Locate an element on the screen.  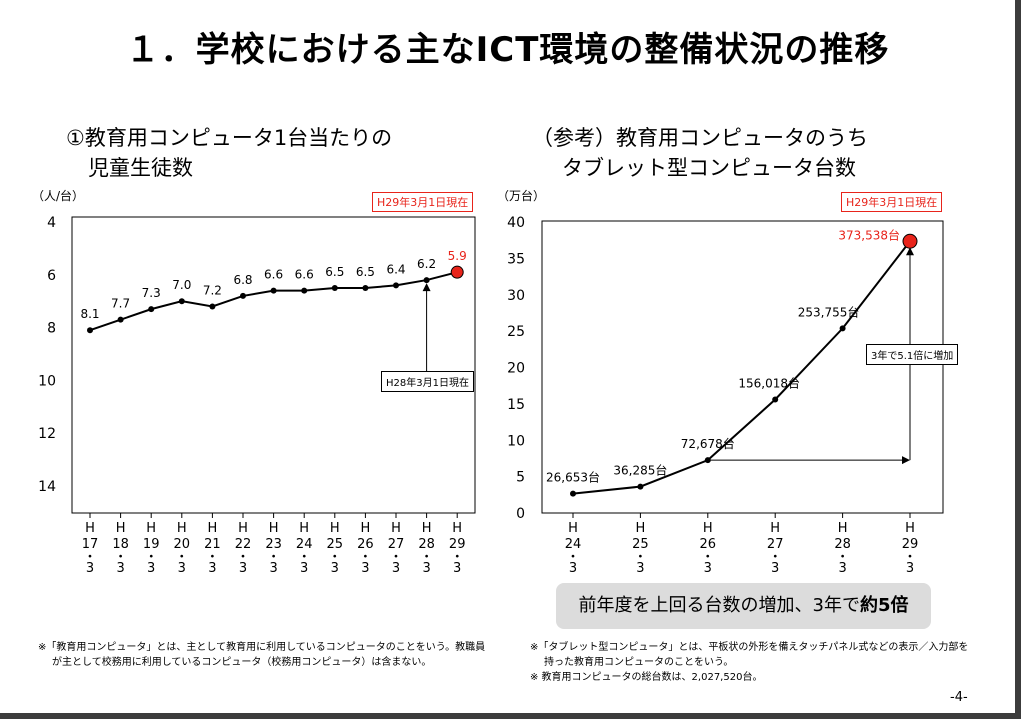
left-x-tick-label: 17 is located at coordinates (90, 544).